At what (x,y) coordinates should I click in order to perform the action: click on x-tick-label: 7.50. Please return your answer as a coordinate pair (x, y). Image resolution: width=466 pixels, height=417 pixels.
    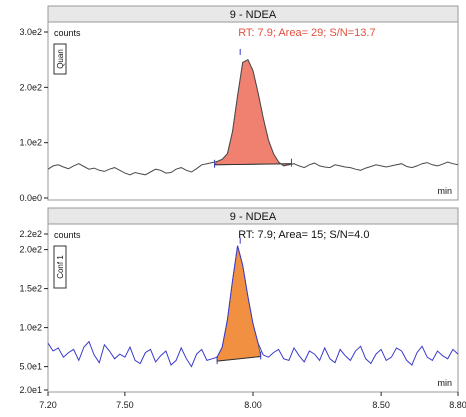
    Looking at the image, I should click on (125, 405).